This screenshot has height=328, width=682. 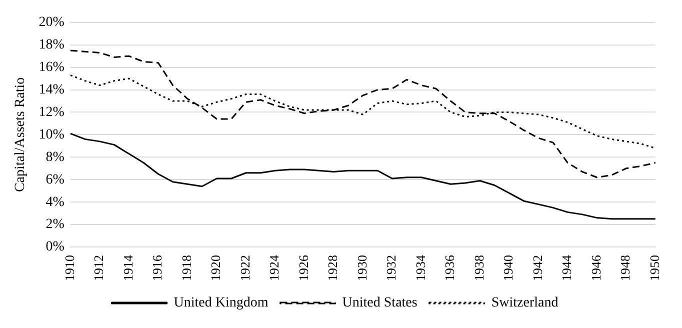 What do you see at coordinates (55, 202) in the screenshot?
I see `y-tick-label: 4%` at bounding box center [55, 202].